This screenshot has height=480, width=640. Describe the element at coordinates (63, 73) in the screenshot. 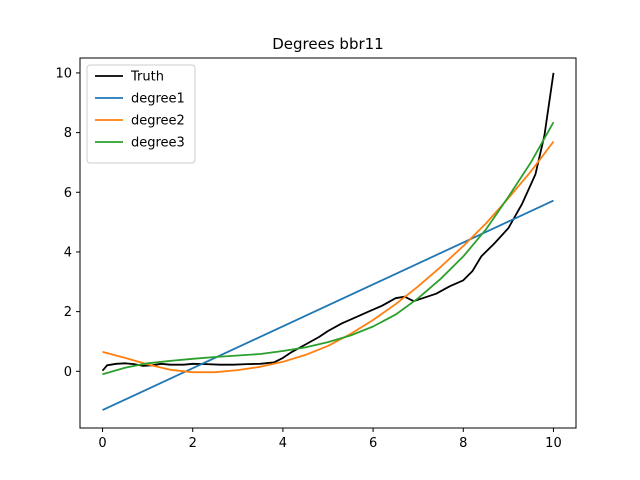

I see `y-tick-label: 10` at that location.